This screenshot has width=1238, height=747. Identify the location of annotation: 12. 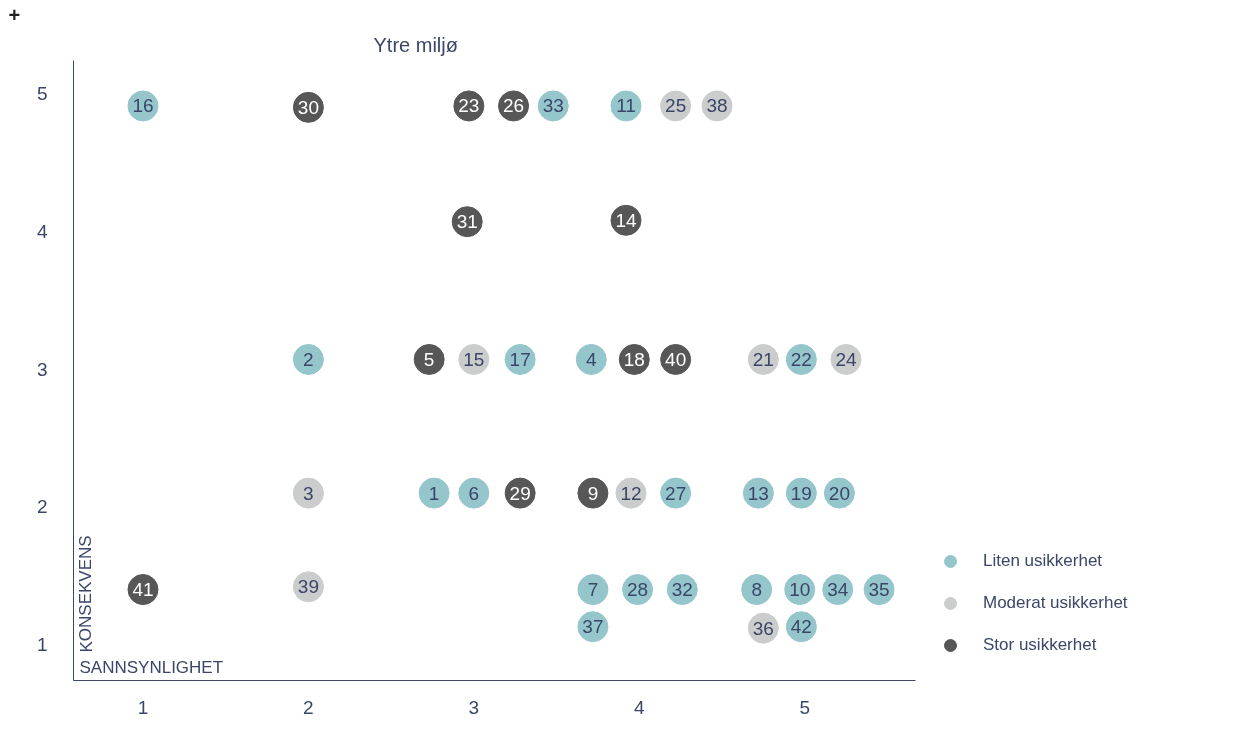
(631, 493).